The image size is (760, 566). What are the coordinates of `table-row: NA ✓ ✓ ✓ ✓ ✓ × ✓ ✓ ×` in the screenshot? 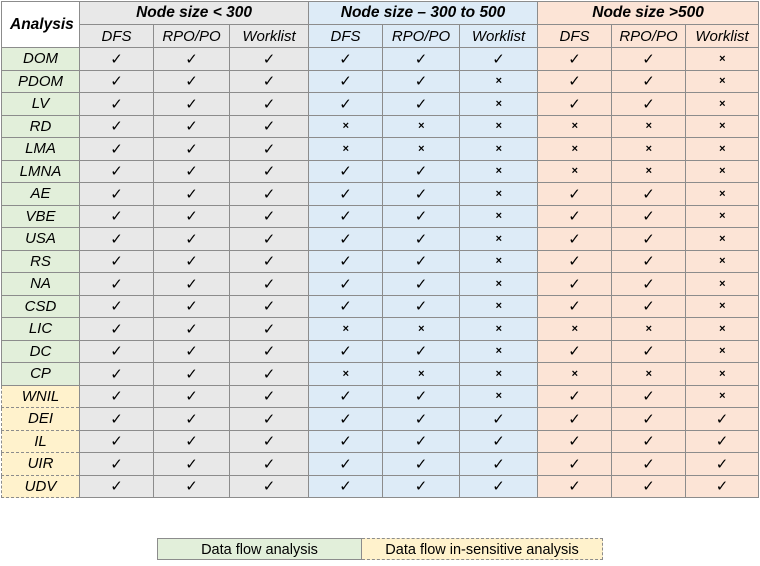 It's located at (380, 284).